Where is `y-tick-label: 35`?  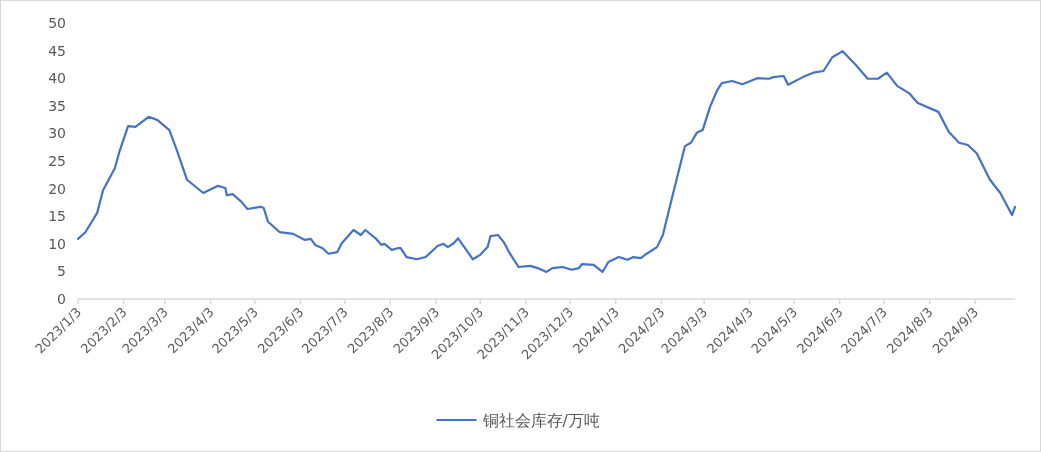 y-tick-label: 35 is located at coordinates (57, 105).